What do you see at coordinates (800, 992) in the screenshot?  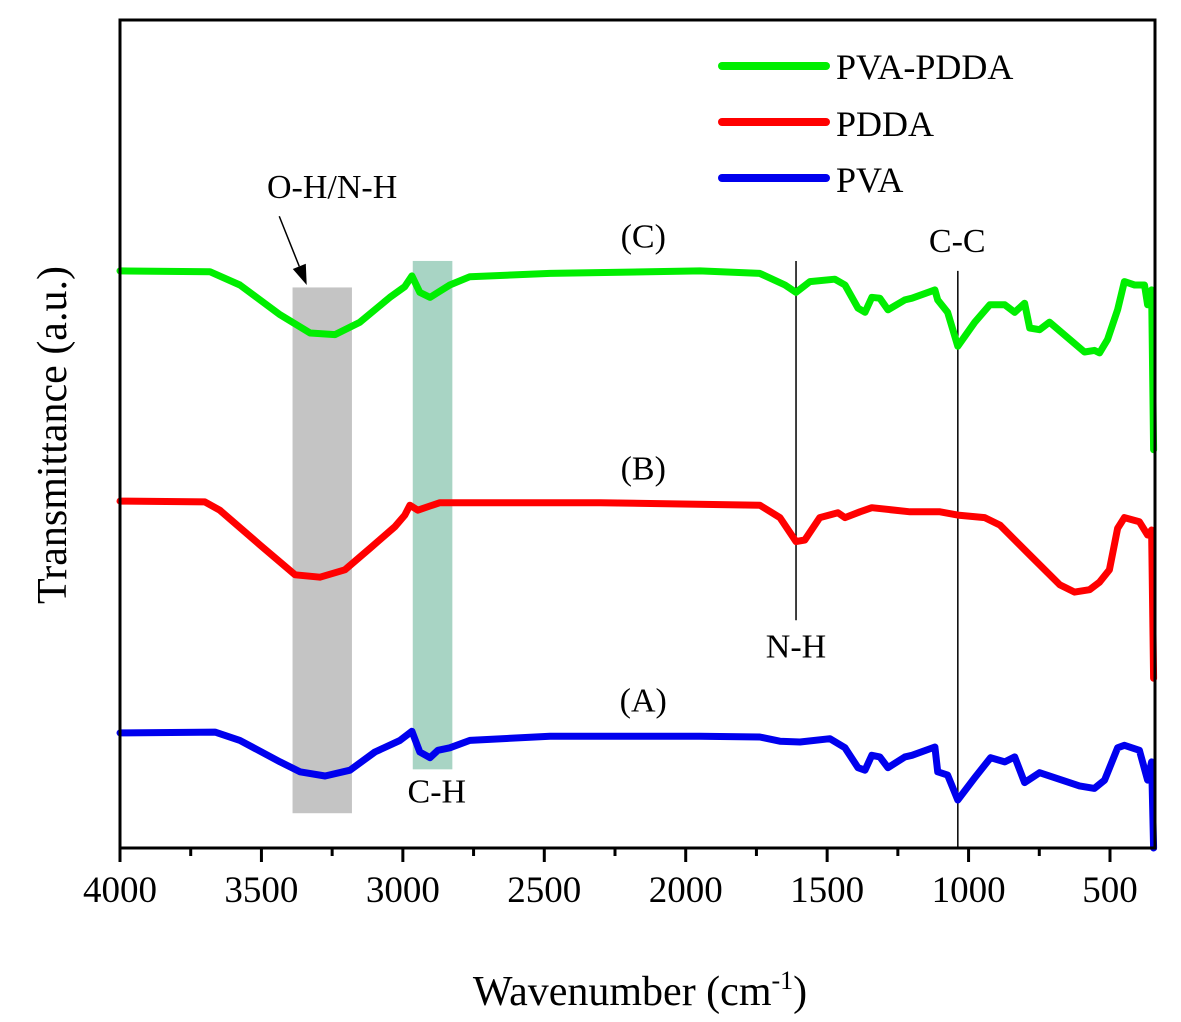 I see `x-axis-title-suffix: )` at bounding box center [800, 992].